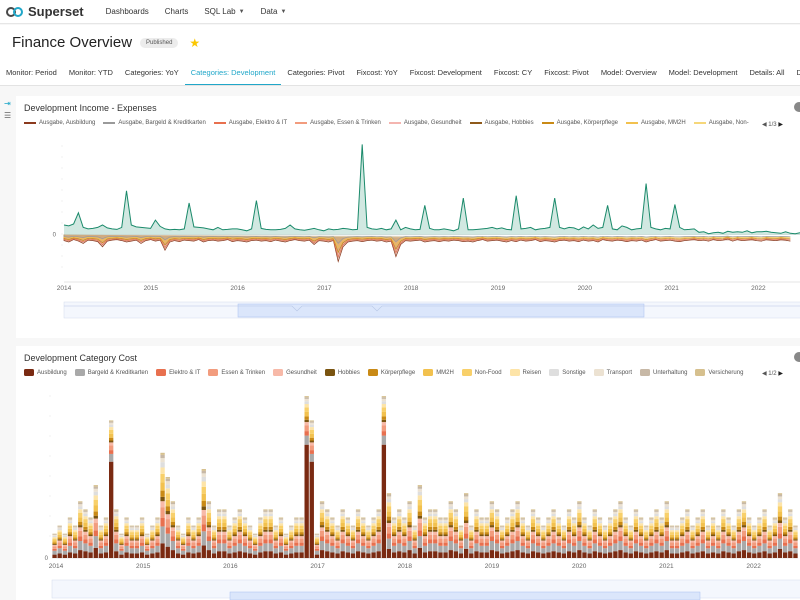 The image size is (800, 600). What do you see at coordinates (445, 72) in the screenshot?
I see `tab-6: Fixcost: Development` at bounding box center [445, 72].